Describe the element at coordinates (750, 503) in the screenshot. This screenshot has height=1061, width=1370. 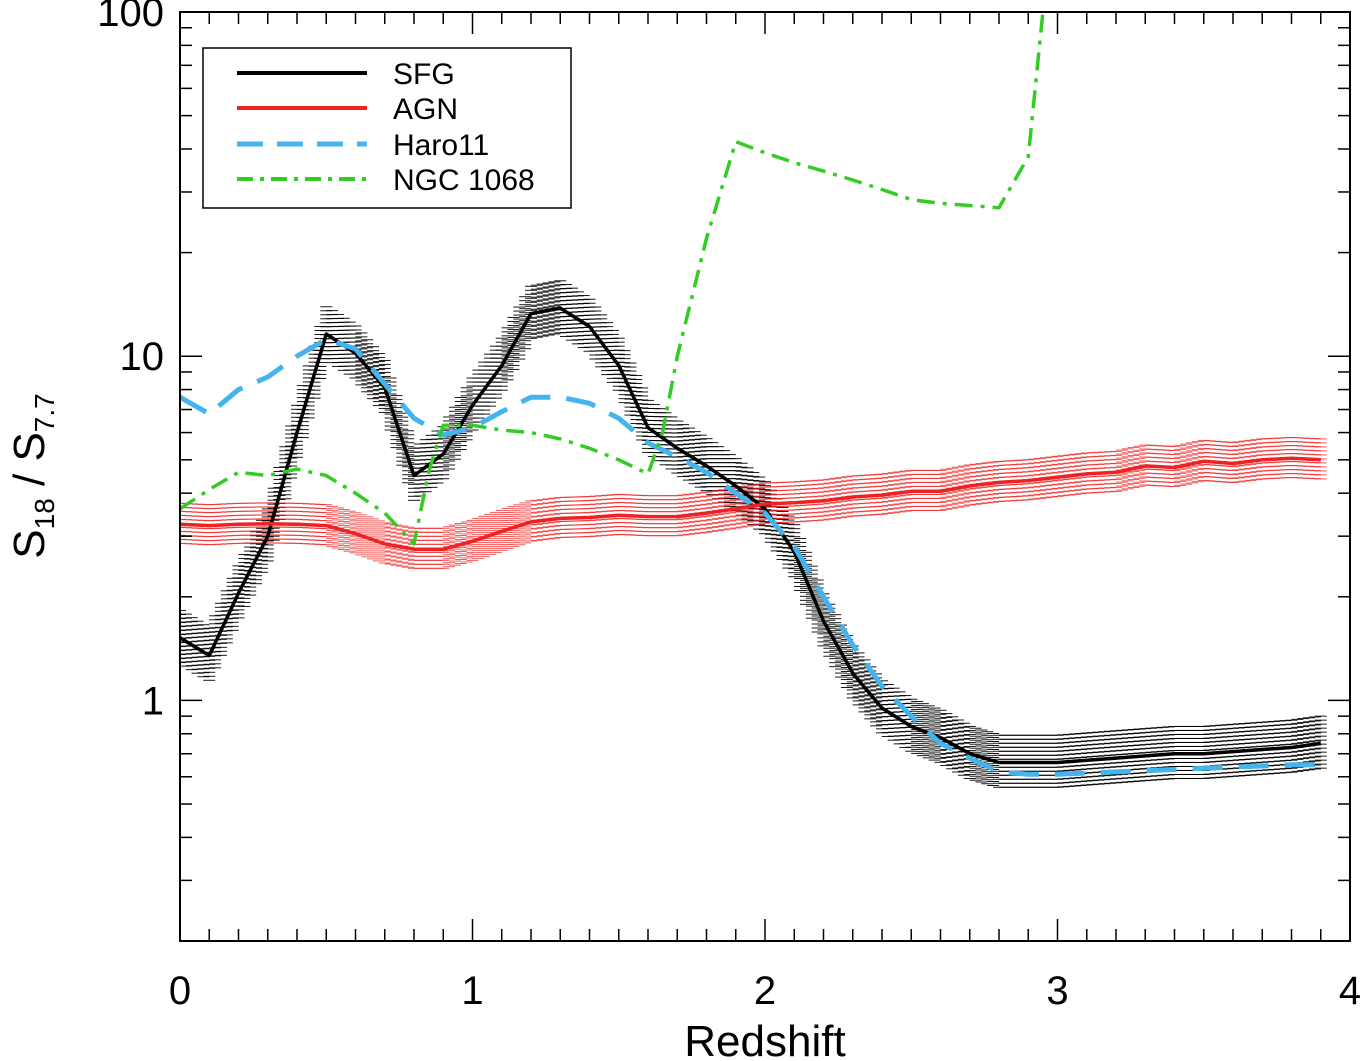
I see `series-line-agn` at that location.